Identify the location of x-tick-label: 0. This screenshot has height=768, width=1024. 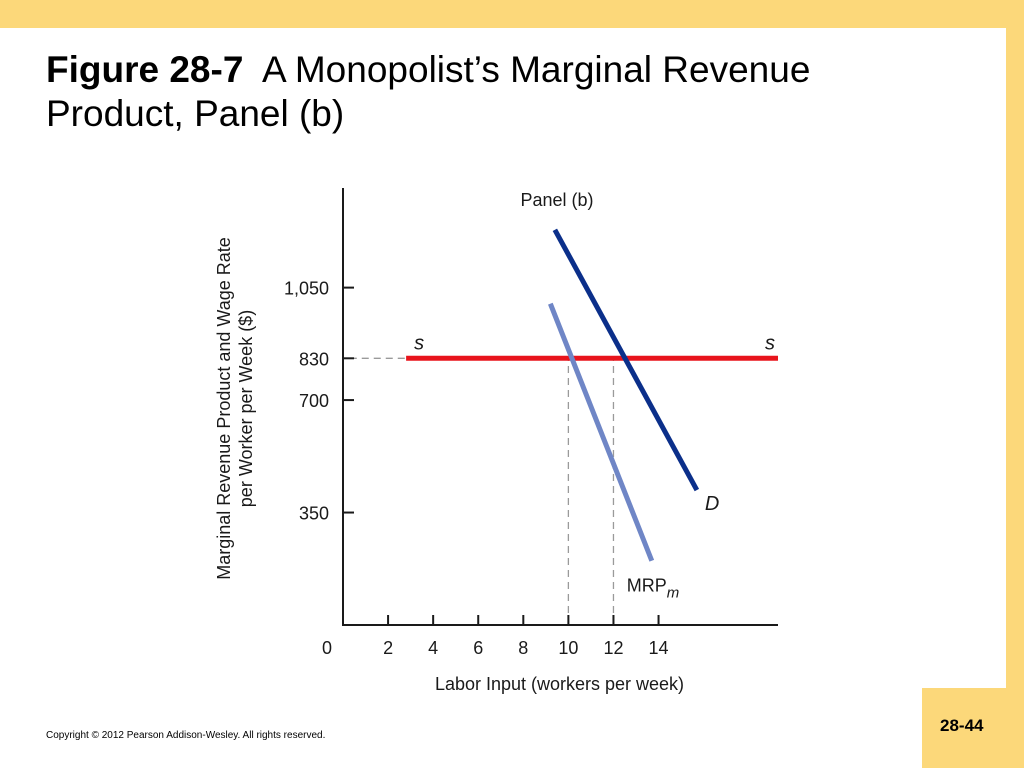
(327, 648).